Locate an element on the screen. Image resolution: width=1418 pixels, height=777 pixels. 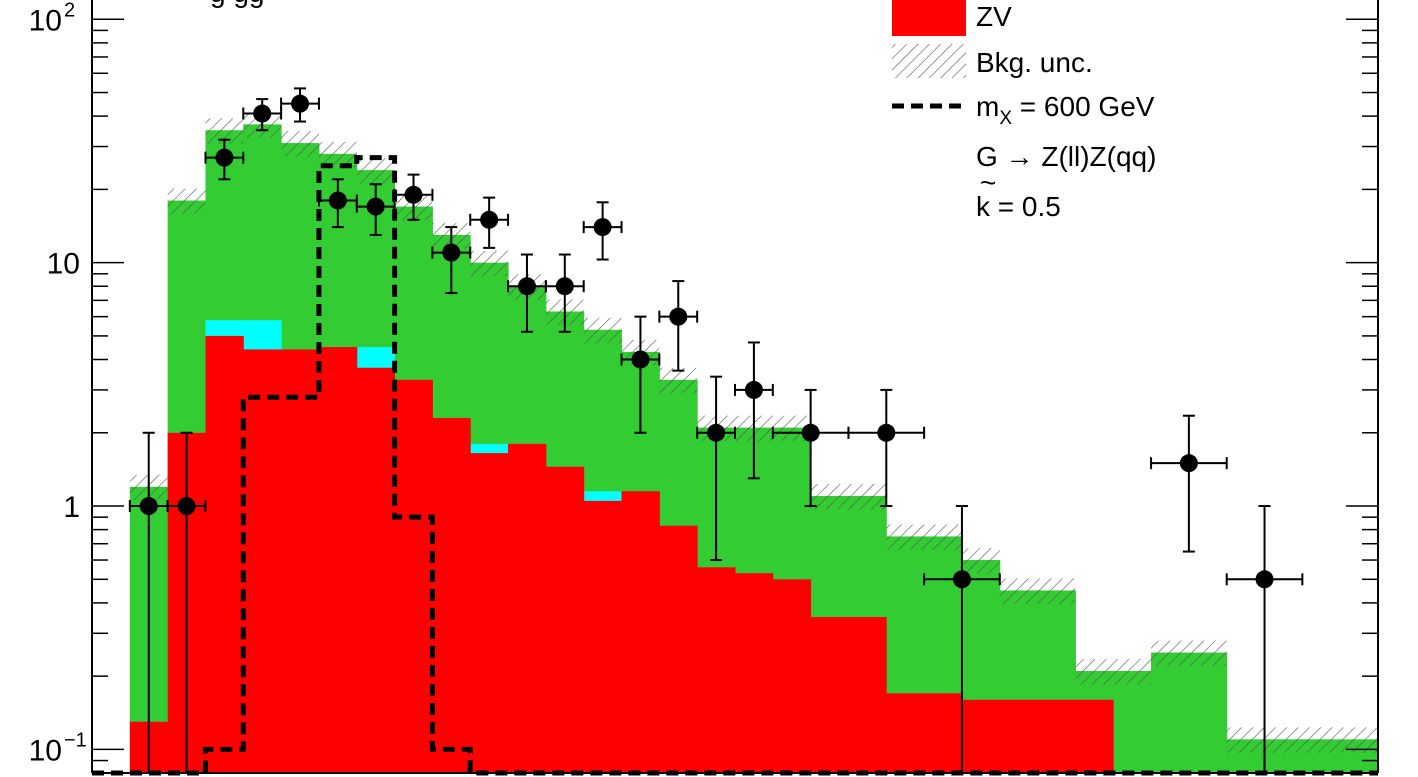
y-tick-label: 1 is located at coordinates (71, 507).